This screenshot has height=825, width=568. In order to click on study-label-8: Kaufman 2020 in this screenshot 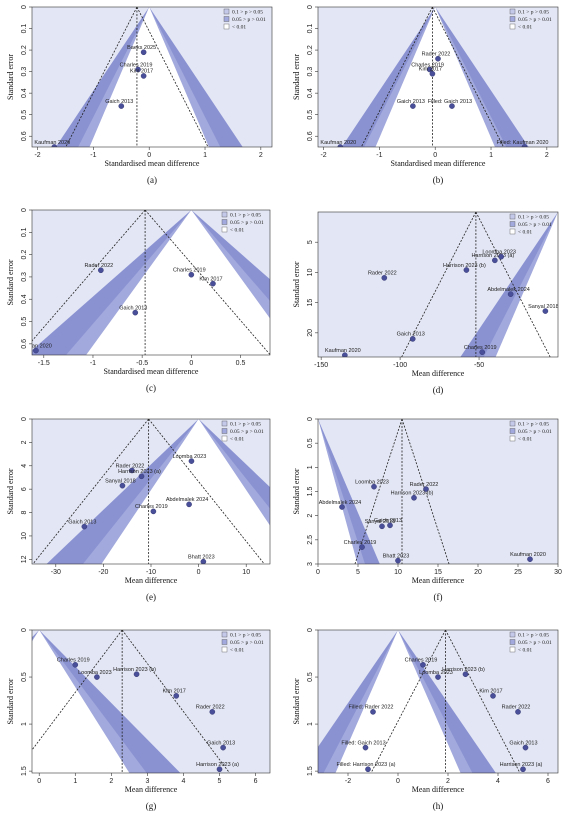, I will do `click(343, 351)`.